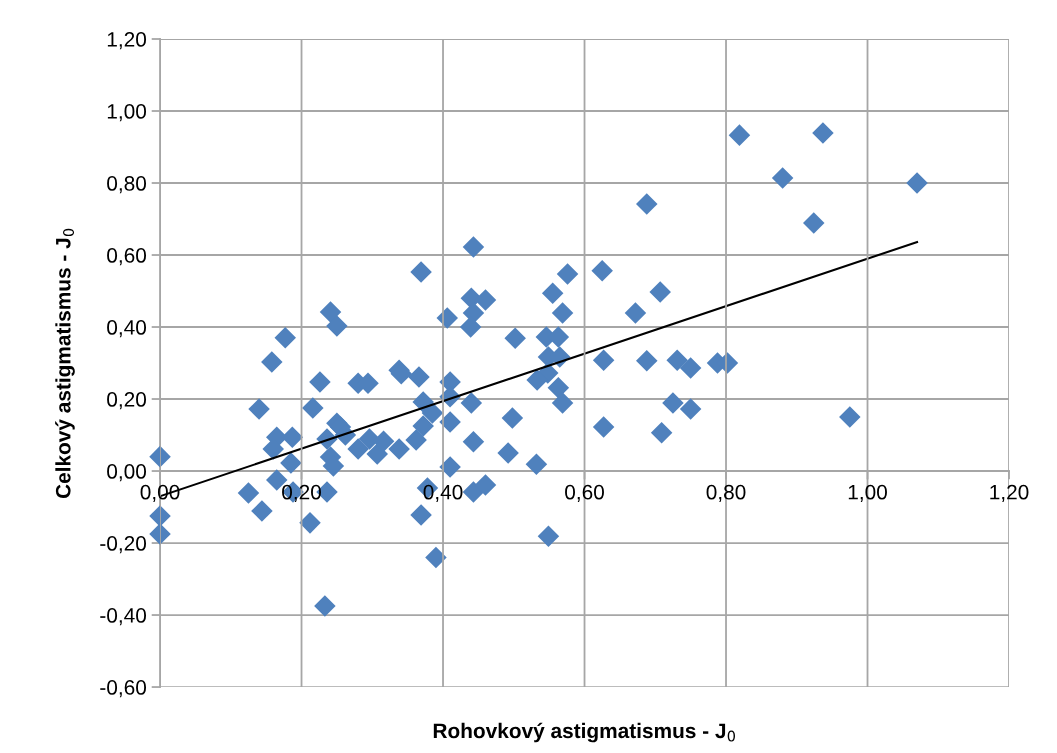 The width and height of the screenshot is (1057, 753). I want to click on x-tick-label: 0,60, so click(584, 493).